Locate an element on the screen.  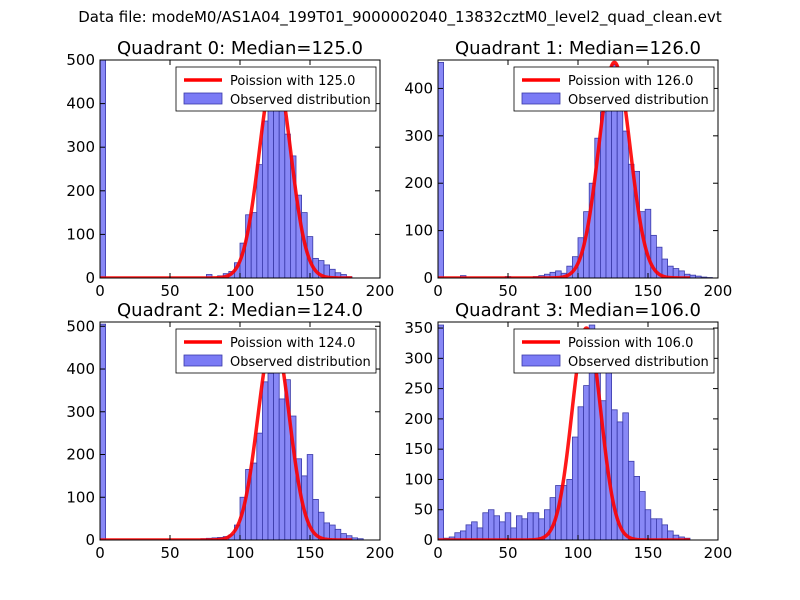
y-tick-label: 250 is located at coordinates (418, 389).